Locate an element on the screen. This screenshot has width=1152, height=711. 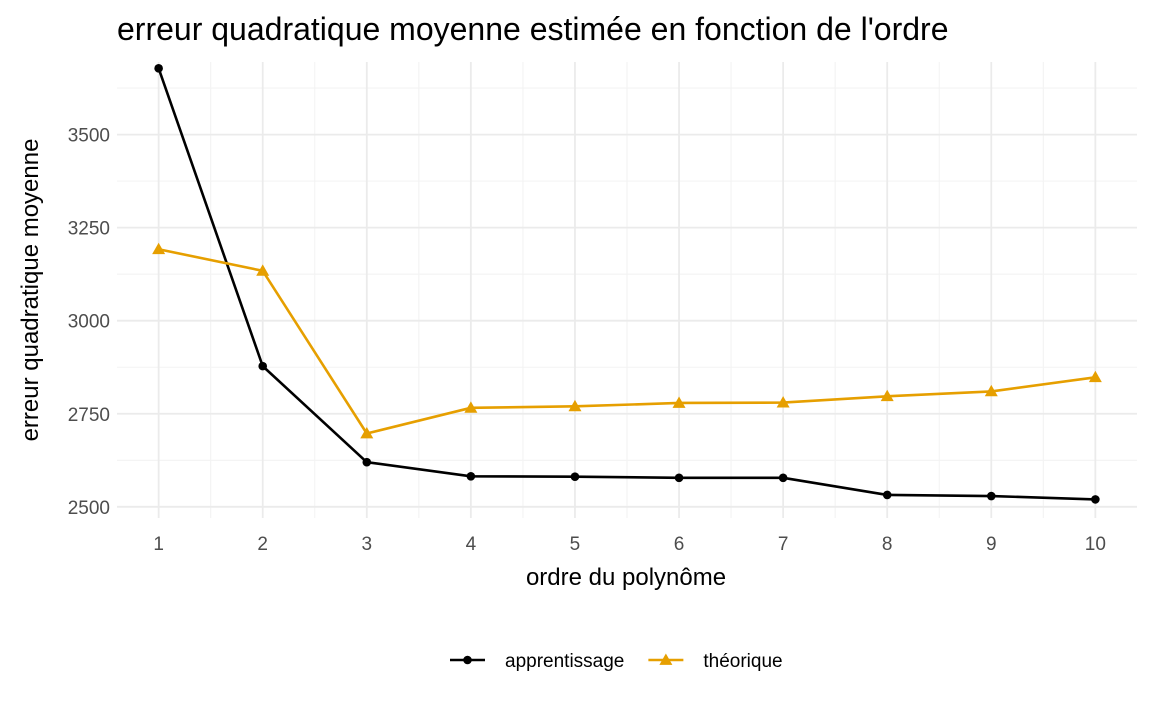
y-tick-label: 2750 is located at coordinates (89, 415).